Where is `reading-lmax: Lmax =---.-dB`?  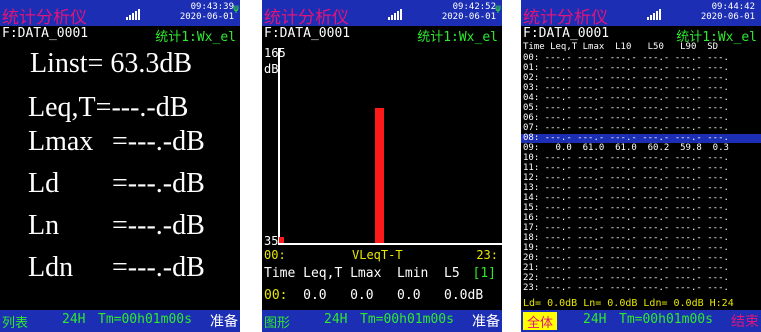
reading-lmax: Lmax =---.-dB is located at coordinates (116, 141).